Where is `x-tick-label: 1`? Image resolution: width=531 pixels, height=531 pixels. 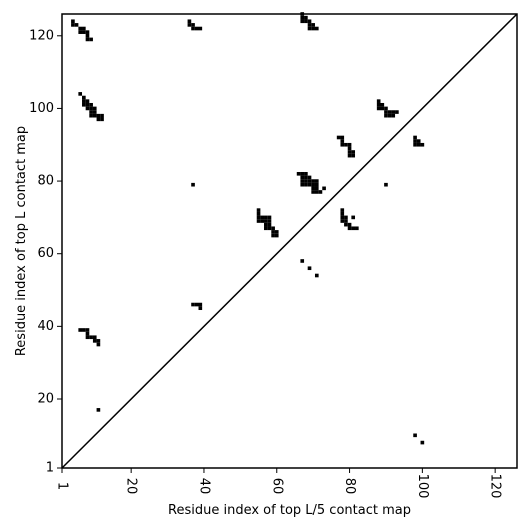 x-tick-label: 1 is located at coordinates (62, 486).